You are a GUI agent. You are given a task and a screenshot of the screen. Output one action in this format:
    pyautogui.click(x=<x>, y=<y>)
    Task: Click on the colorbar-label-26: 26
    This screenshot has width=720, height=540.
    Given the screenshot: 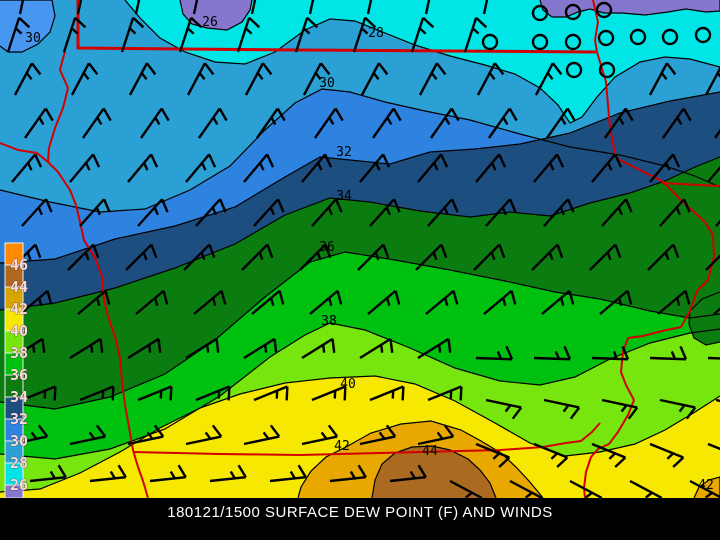 What is the action you would take?
    pyautogui.click(x=19, y=485)
    